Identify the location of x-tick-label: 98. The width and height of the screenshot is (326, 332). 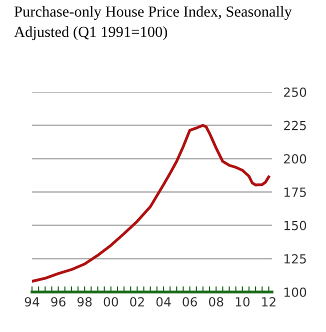
(84, 302).